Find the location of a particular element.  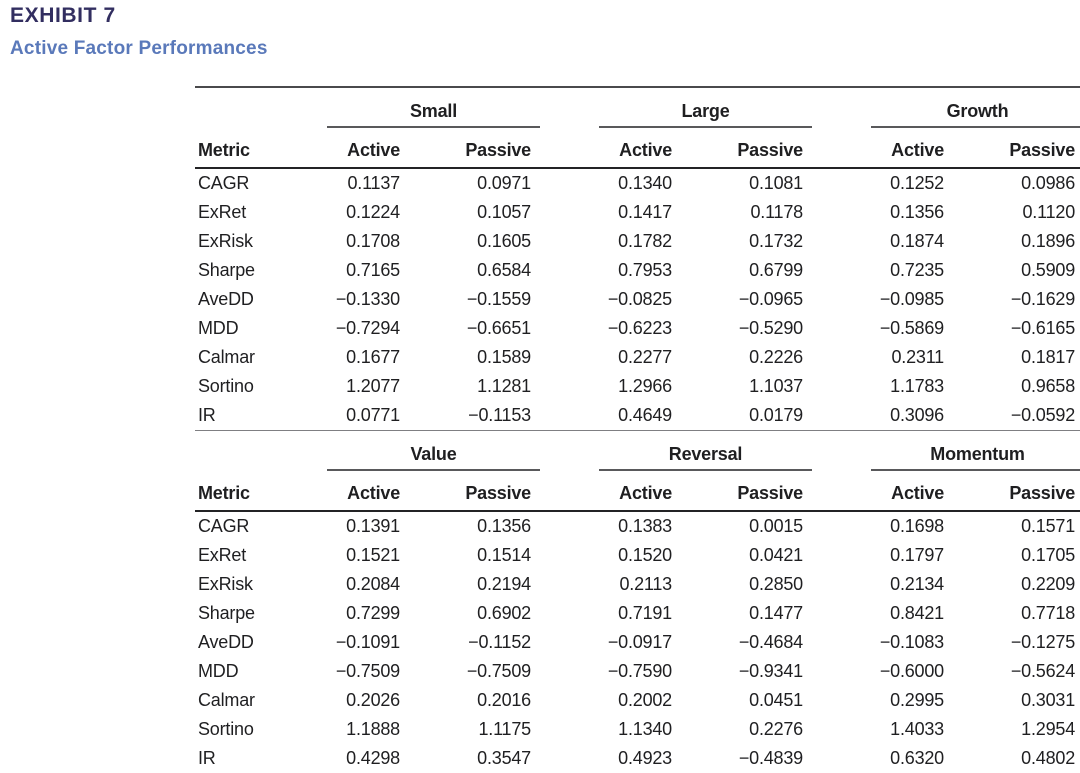

value-cell: 0.4802 is located at coordinates (1048, 758).